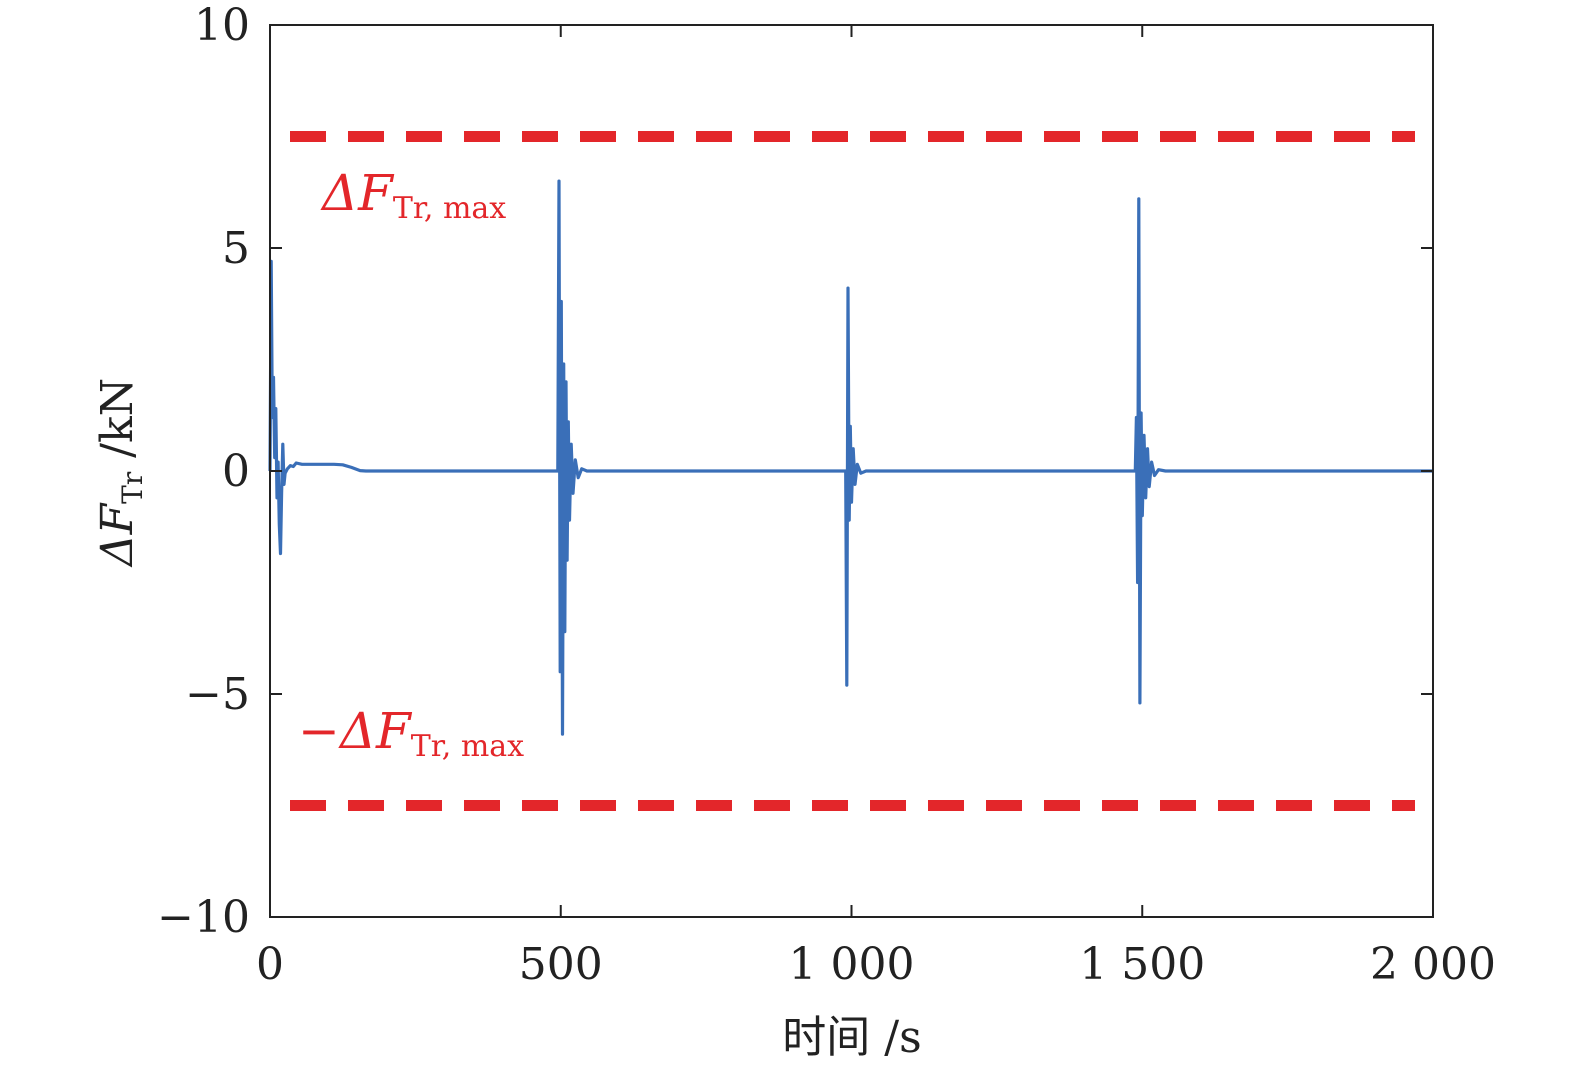  What do you see at coordinates (561, 964) in the screenshot?
I see `x-tick-label: 500` at bounding box center [561, 964].